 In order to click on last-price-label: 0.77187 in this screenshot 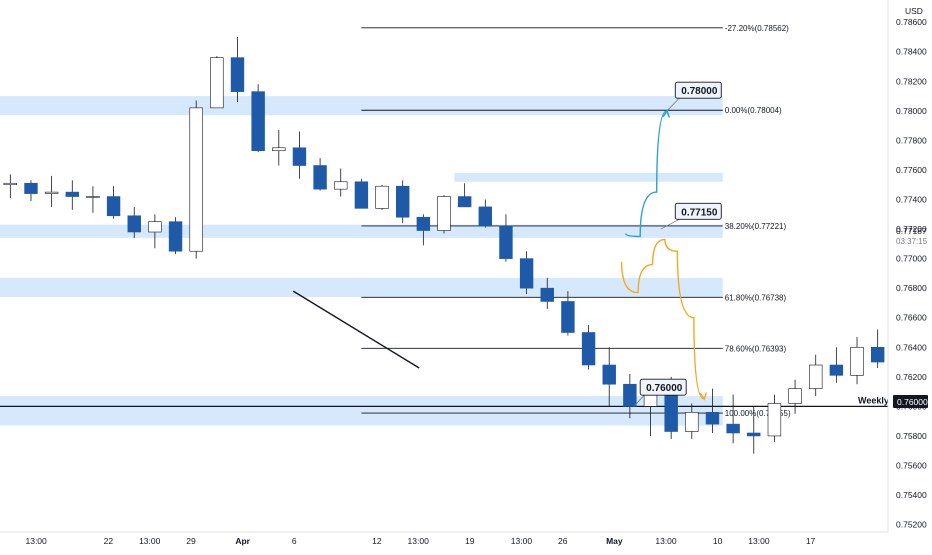, I will do `click(911, 231)`.